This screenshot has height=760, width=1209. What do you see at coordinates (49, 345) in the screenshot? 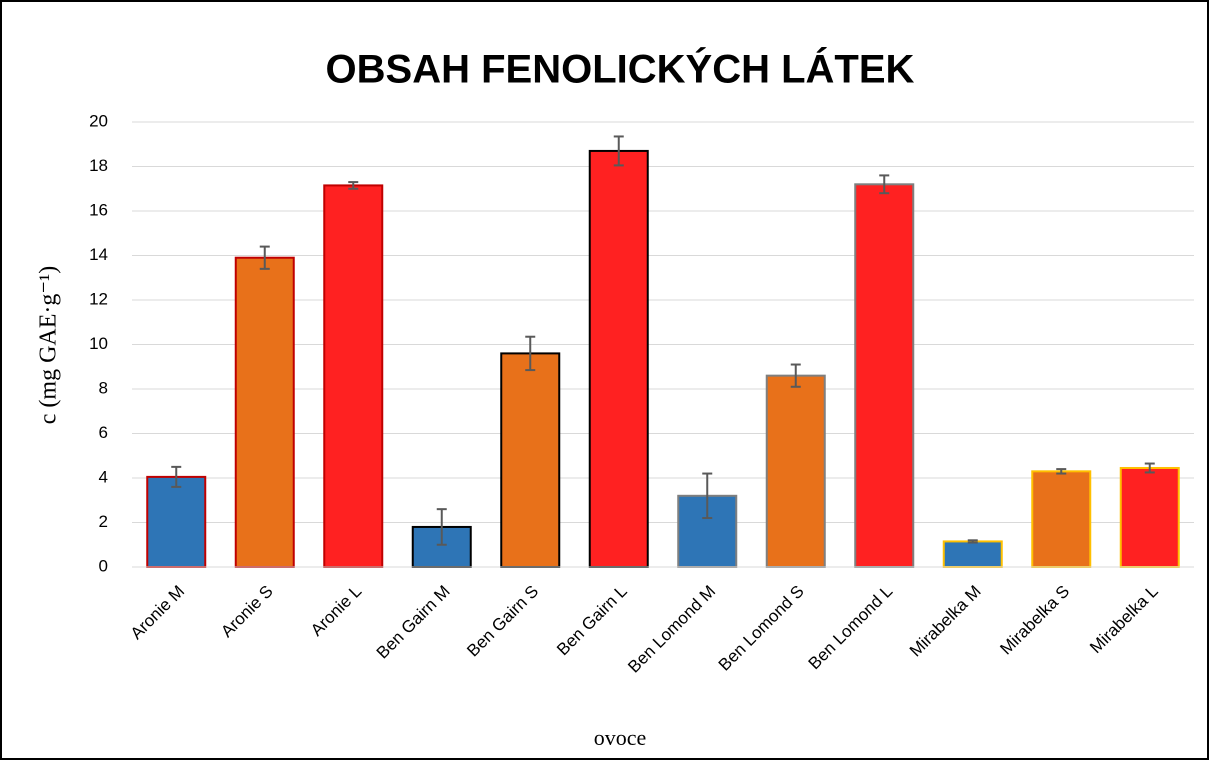
I see `y-axis-title: c (mg GAE·g⁻¹)` at bounding box center [49, 345].